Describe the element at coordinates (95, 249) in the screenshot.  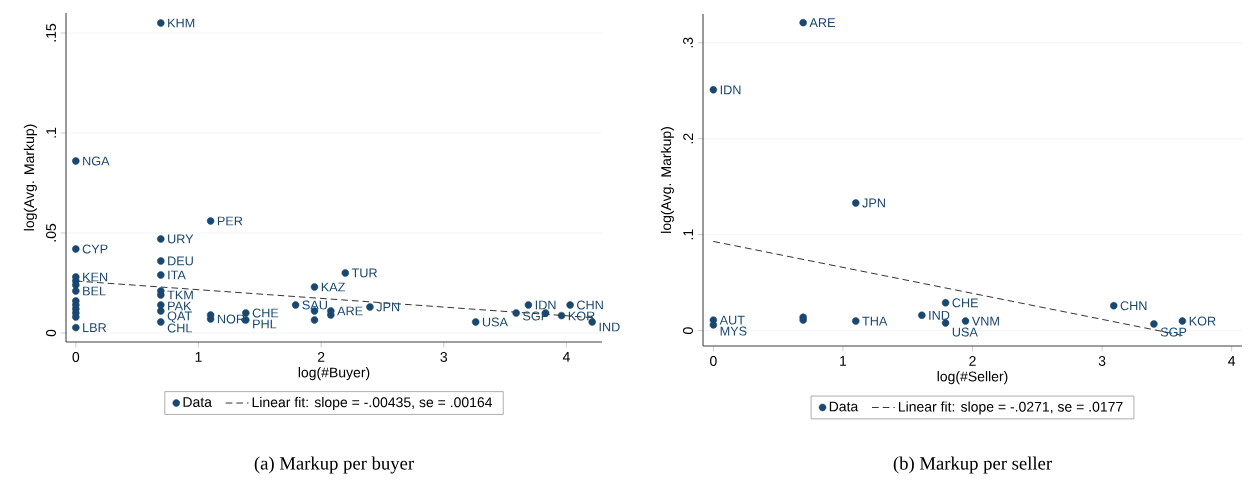
I see `annotation: CYP` at that location.